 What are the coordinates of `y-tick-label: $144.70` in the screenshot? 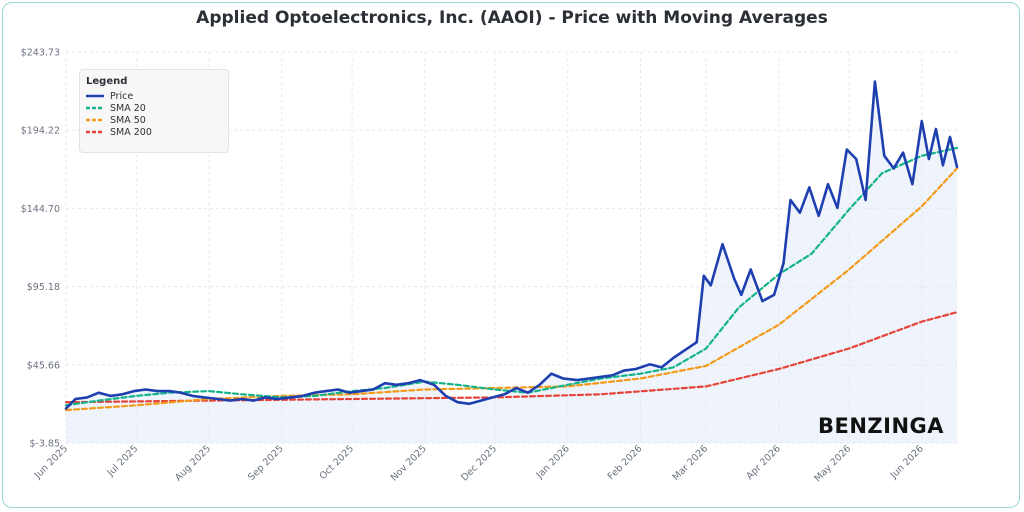 It's located at (40, 209).